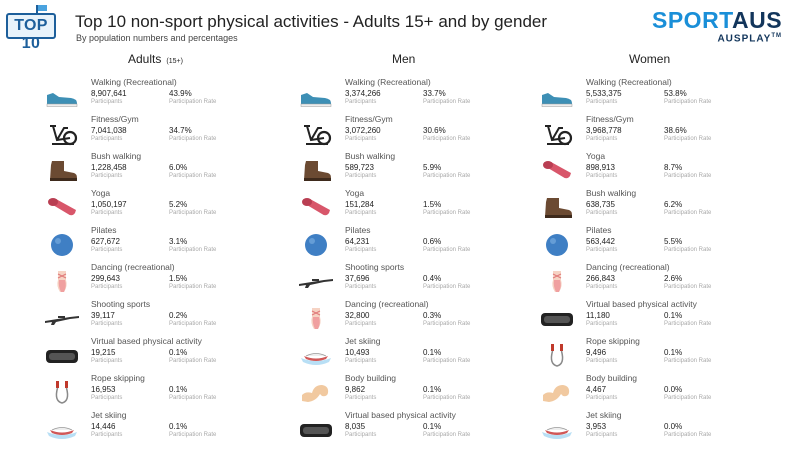 This screenshot has width=800, height=451. Describe the element at coordinates (675, 130) in the screenshot. I see `participation-rate-value: 38.6%` at that location.